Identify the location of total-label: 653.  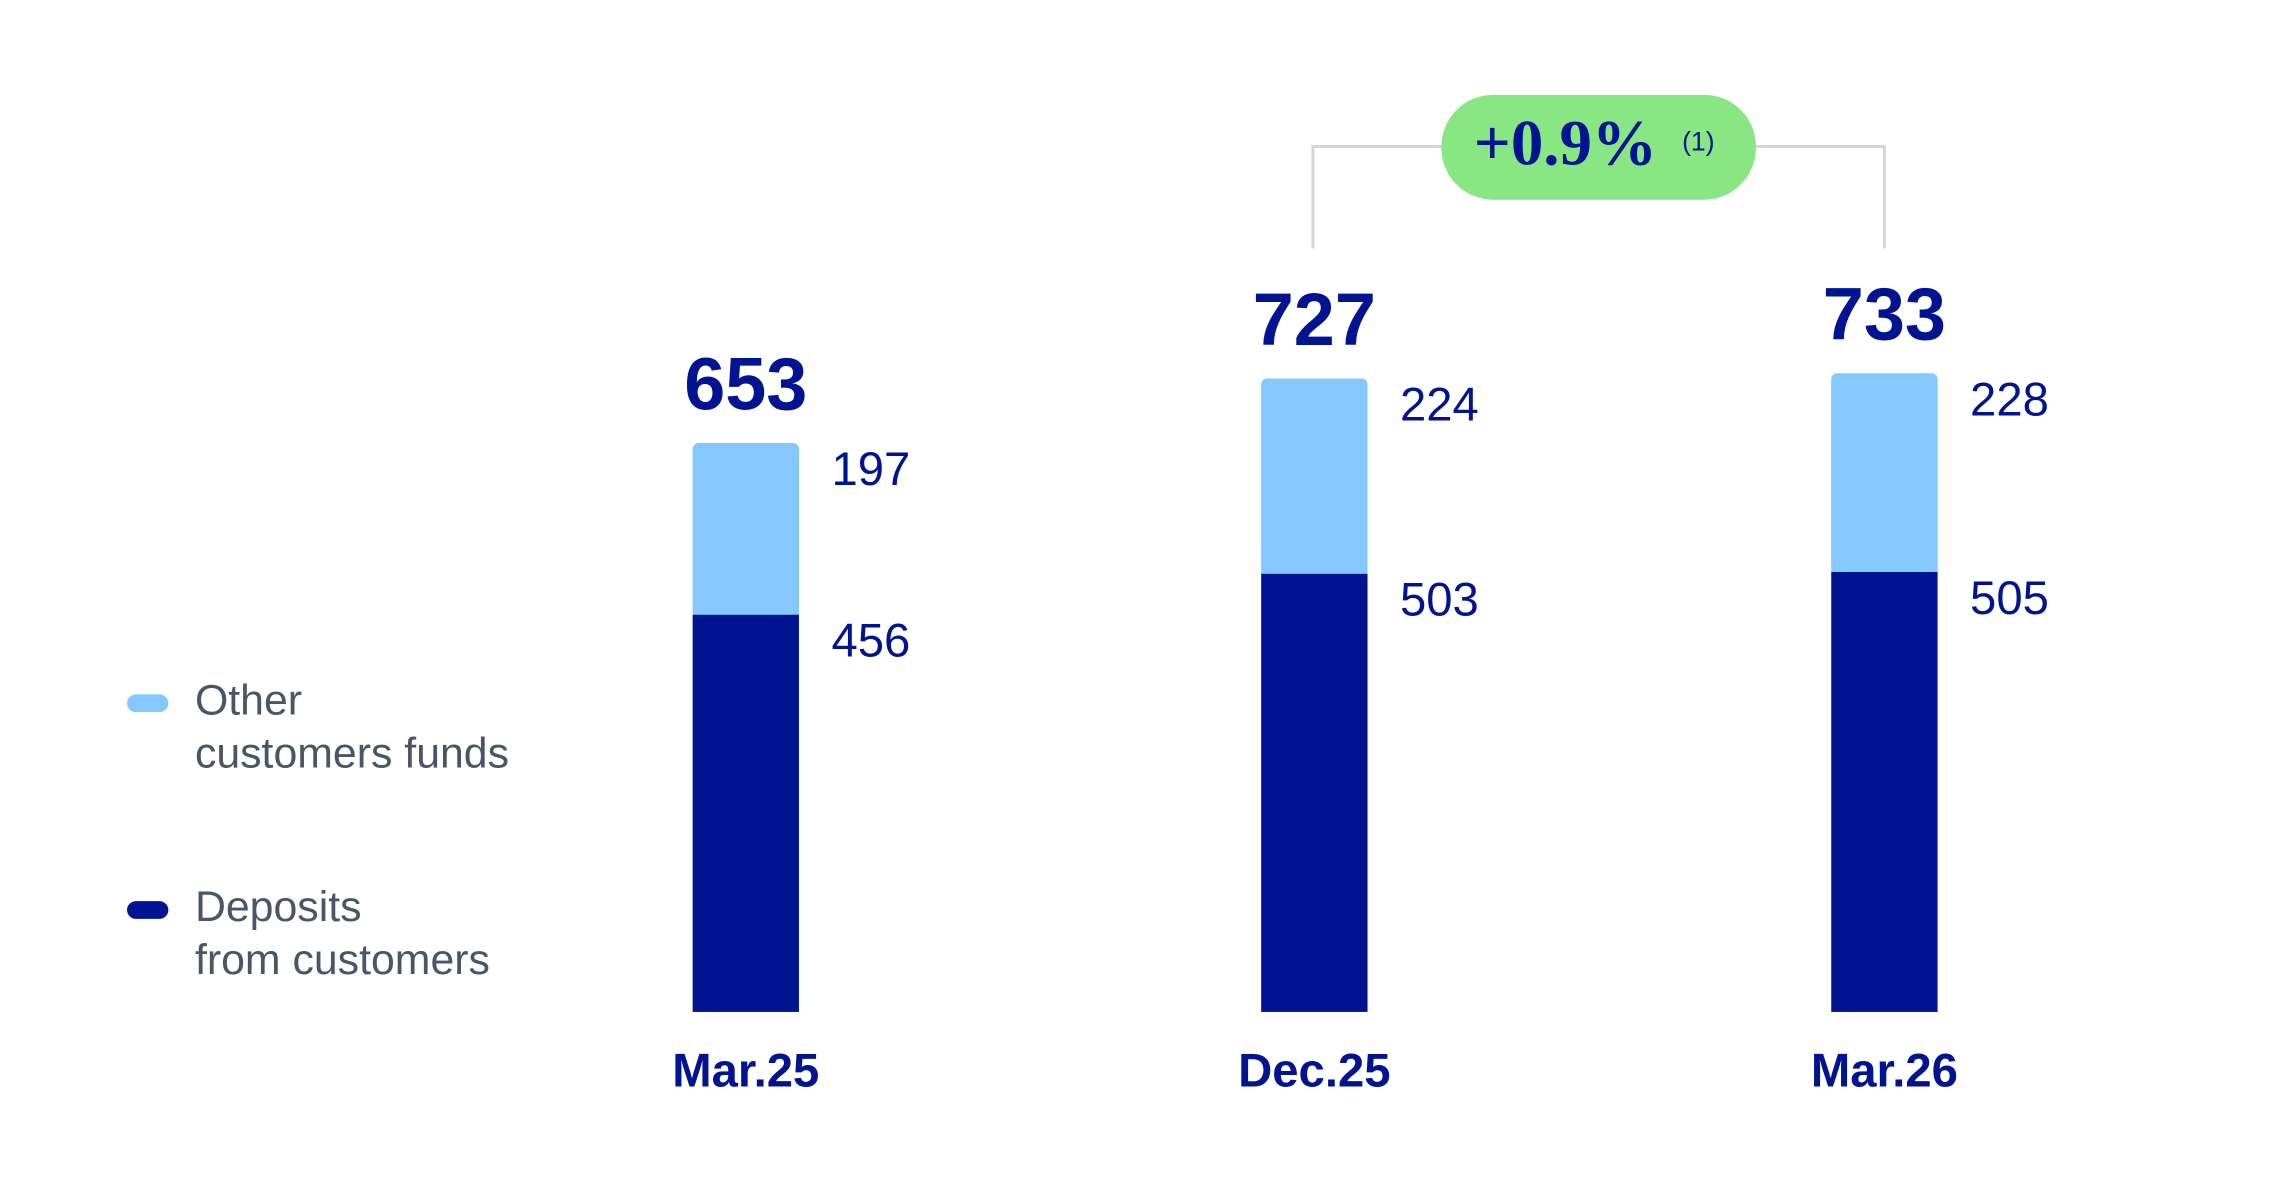
(745, 383).